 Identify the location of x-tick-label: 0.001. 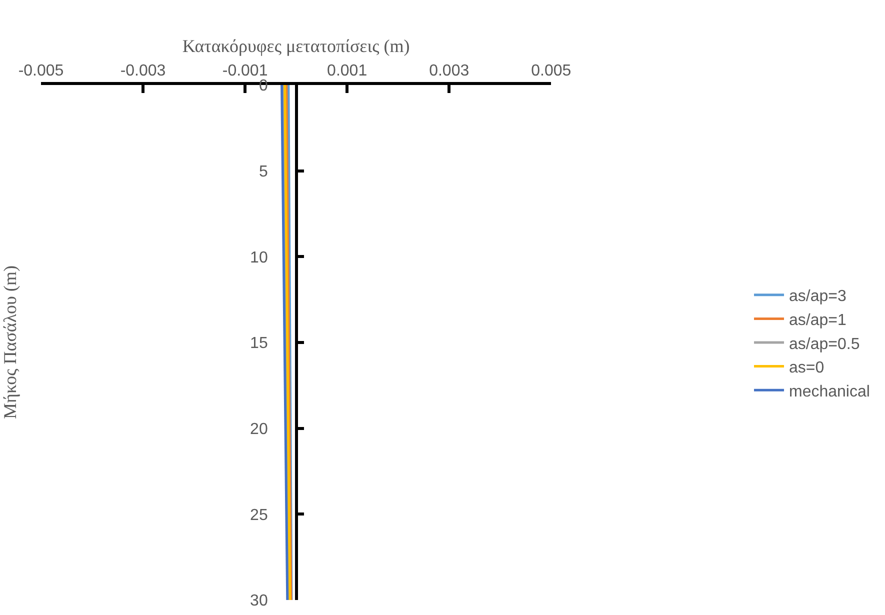
(347, 71).